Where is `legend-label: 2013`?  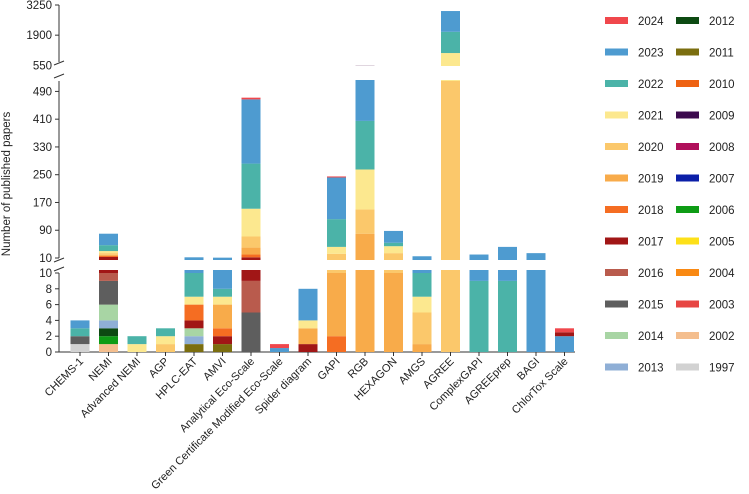 legend-label: 2013 is located at coordinates (651, 369).